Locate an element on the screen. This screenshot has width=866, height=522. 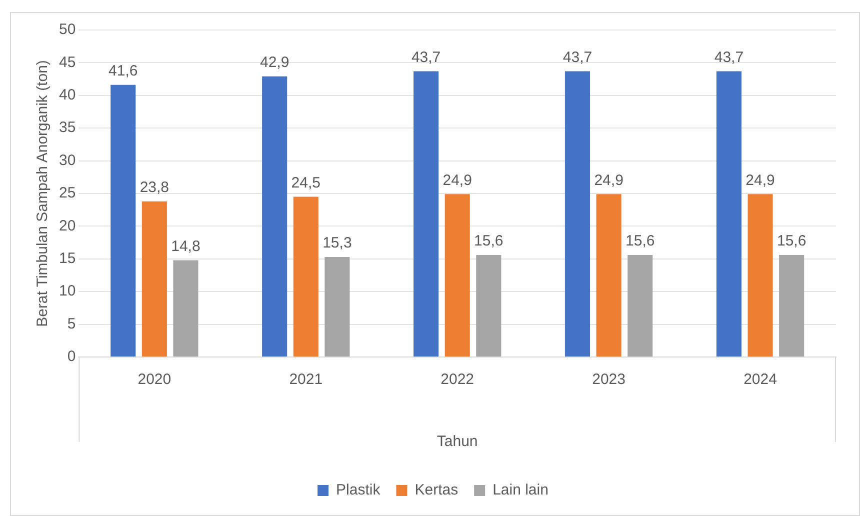
y-tick-label: 10 is located at coordinates (67, 291).